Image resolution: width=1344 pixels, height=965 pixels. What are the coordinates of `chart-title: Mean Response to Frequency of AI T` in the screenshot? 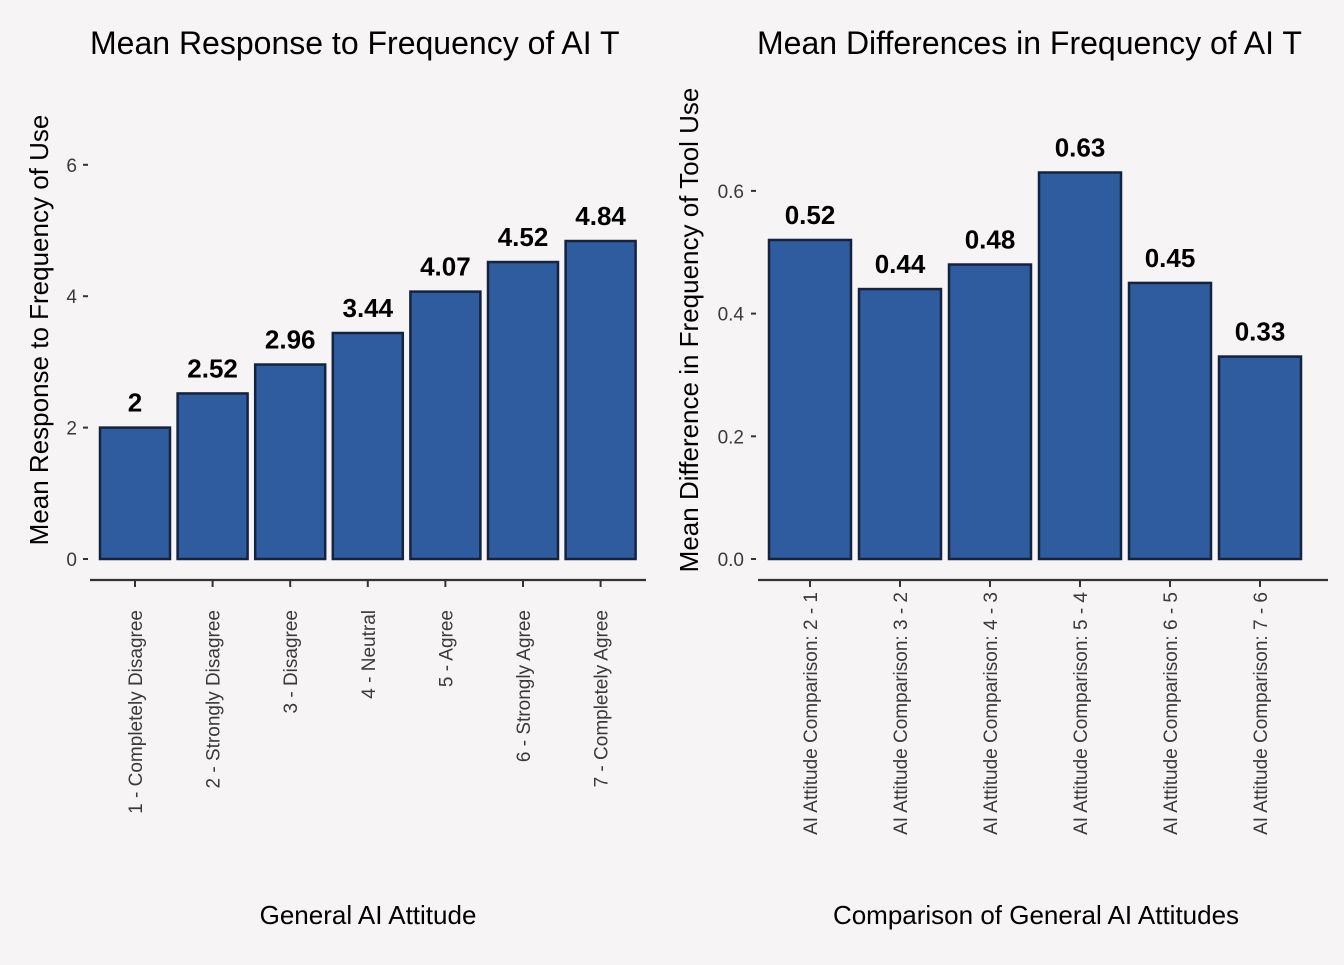 It's located at (354, 43).